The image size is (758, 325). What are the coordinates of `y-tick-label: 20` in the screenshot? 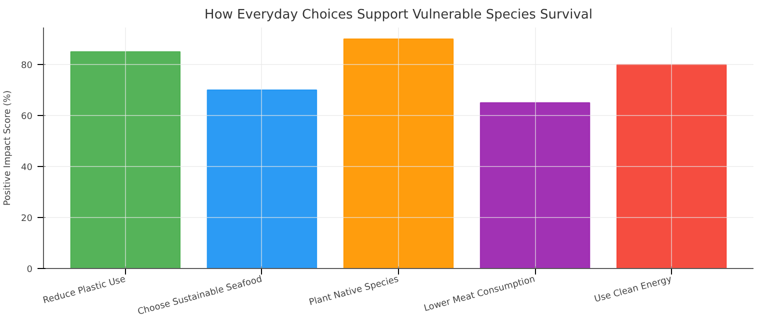 It's located at (27, 219).